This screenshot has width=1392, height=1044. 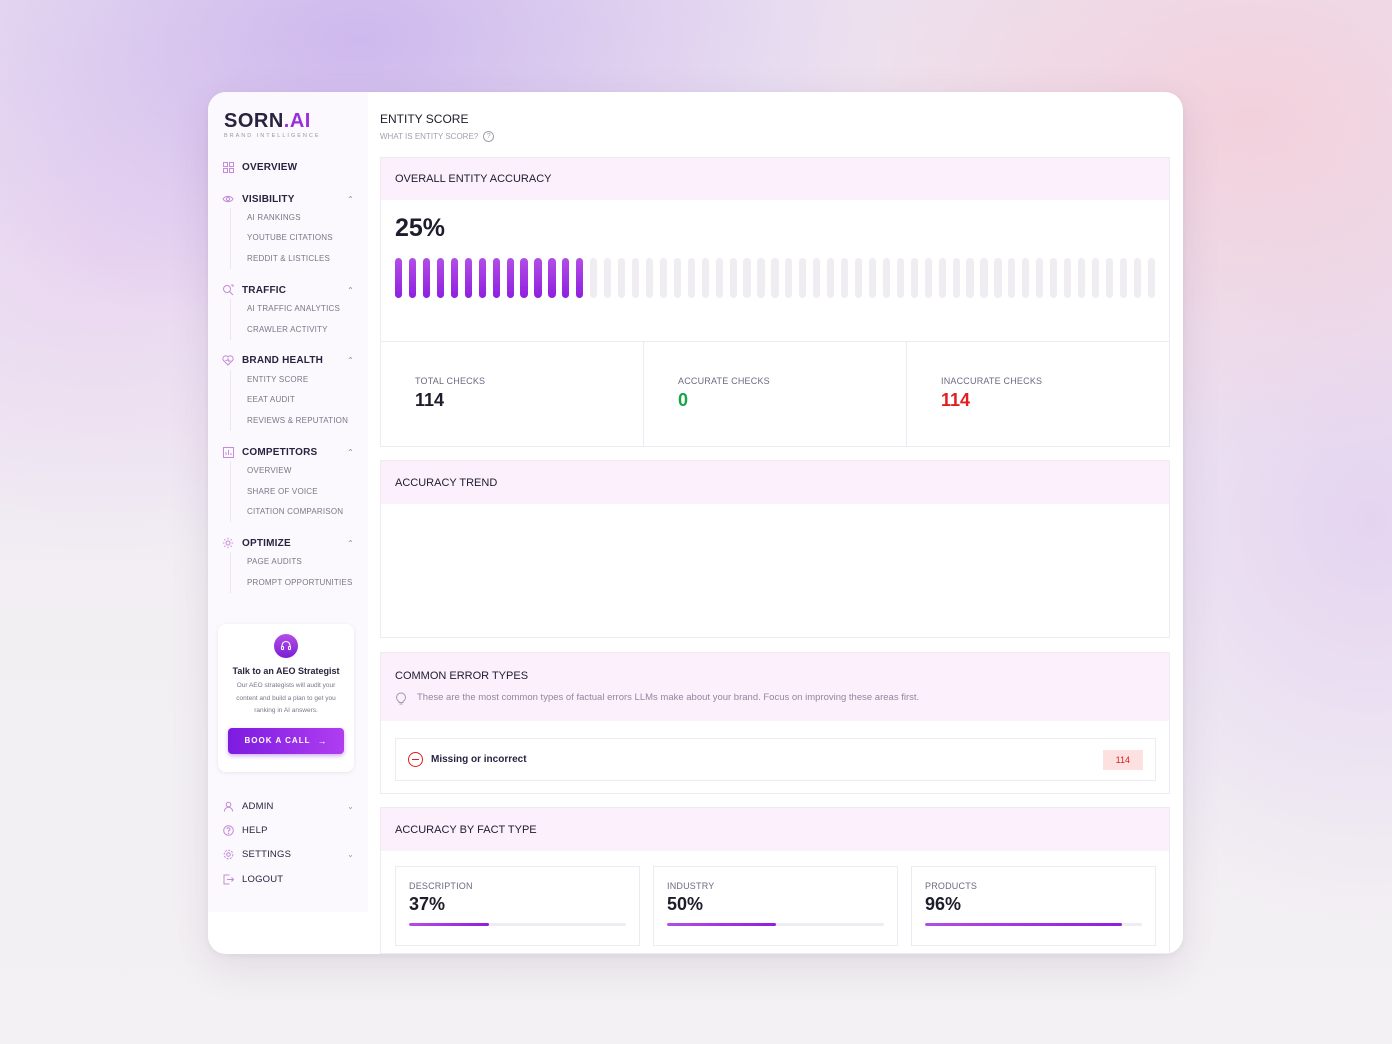 What do you see at coordinates (274, 217) in the screenshot?
I see `sidebar-subitem-ai-rankings: AI RANKINGS` at bounding box center [274, 217].